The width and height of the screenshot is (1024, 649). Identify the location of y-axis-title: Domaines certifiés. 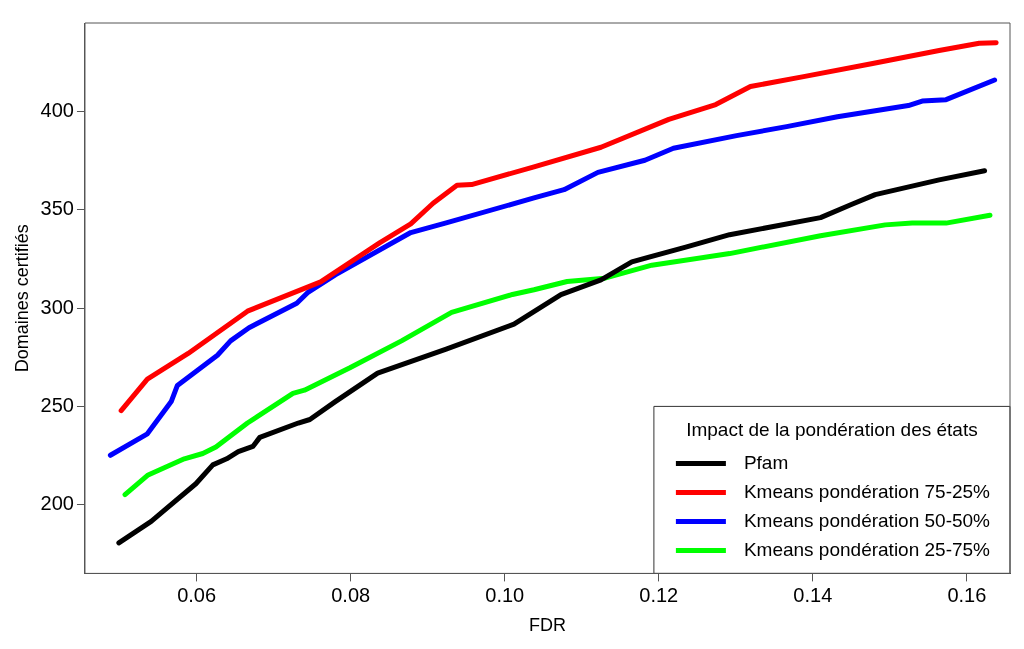
(21, 298).